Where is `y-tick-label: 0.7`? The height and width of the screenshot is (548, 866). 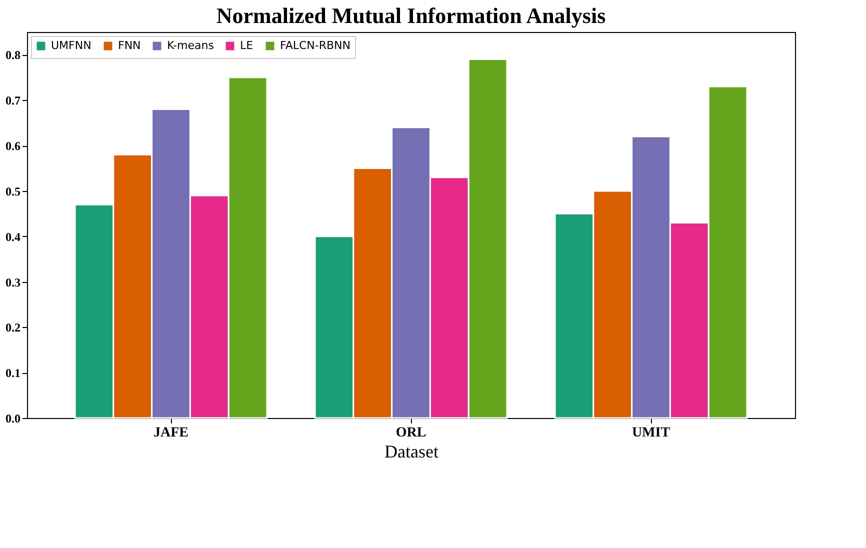 y-tick-label: 0.7 is located at coordinates (13, 101).